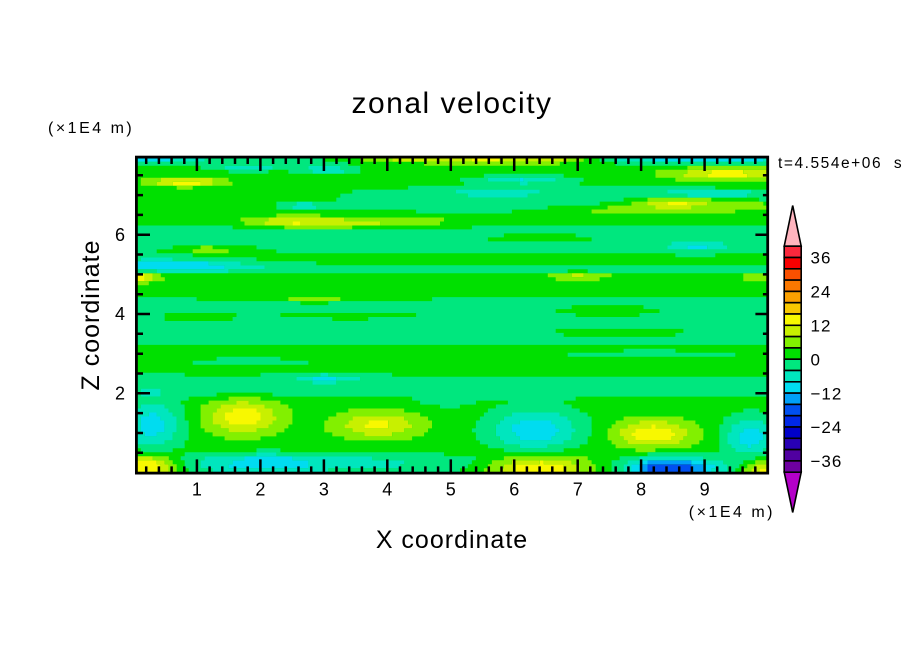  I want to click on svg-text: 36, so click(821, 258).